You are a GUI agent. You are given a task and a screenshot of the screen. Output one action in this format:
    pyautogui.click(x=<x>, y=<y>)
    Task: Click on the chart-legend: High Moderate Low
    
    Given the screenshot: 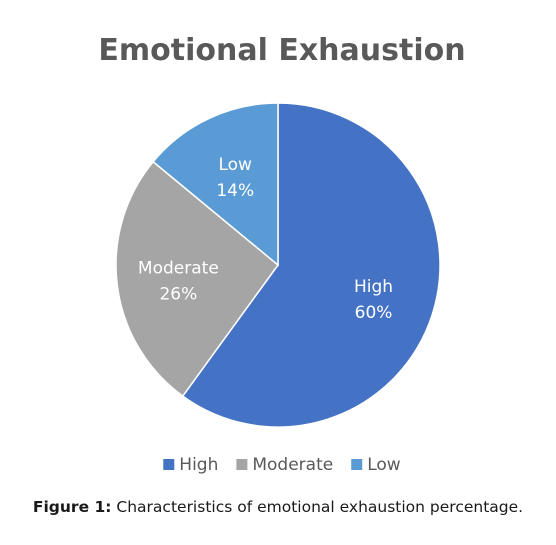 What is the action you would take?
    pyautogui.click(x=282, y=465)
    